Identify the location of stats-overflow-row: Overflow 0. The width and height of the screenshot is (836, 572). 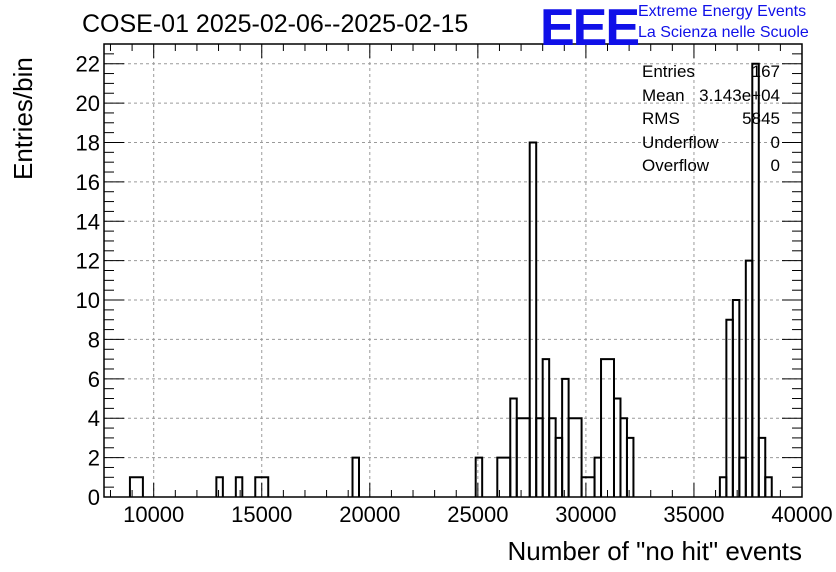
(711, 166).